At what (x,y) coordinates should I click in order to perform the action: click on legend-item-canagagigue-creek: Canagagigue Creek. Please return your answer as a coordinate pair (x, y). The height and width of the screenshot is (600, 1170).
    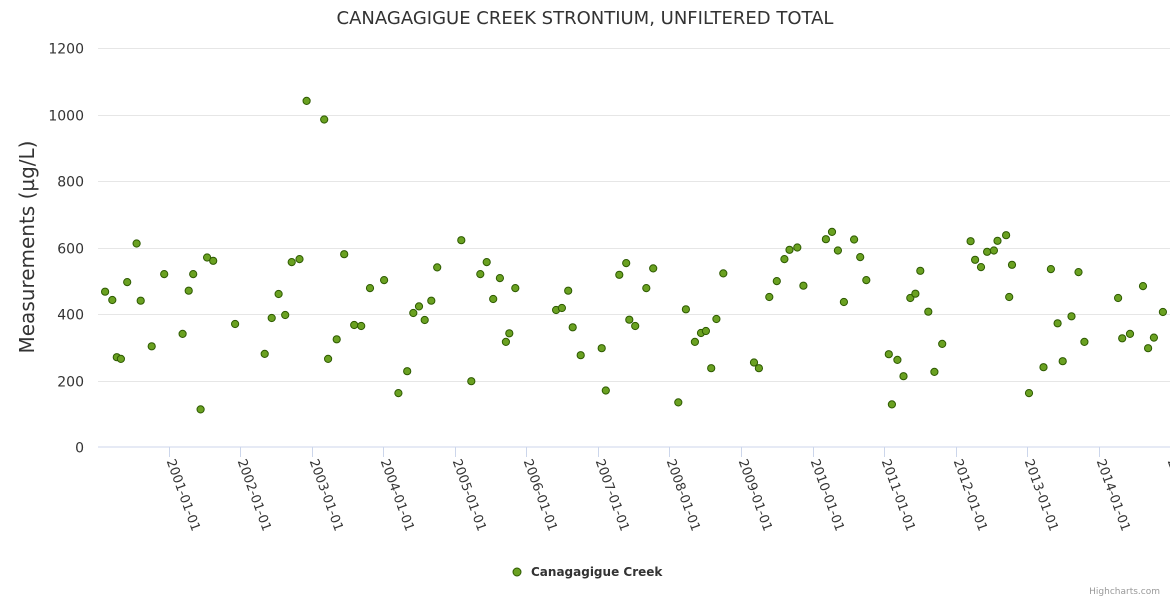
    Looking at the image, I should click on (597, 572).